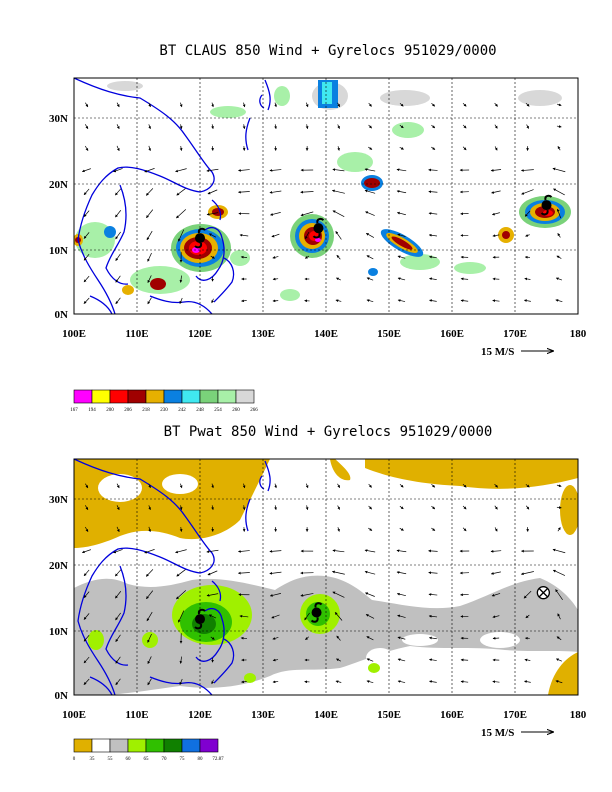 The image size is (612, 792). Describe the element at coordinates (58, 217) in the screenshot. I see `lat-axis: 0N 10N 20N 30N` at that location.